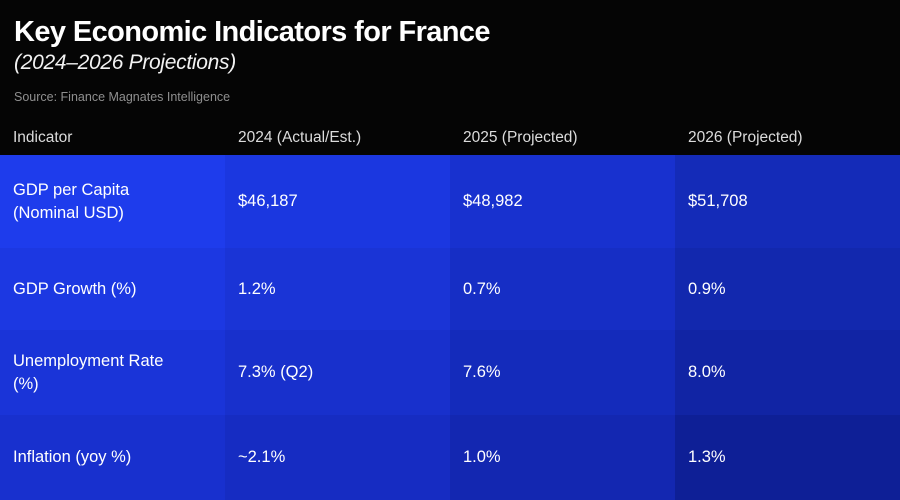 The width and height of the screenshot is (900, 500). What do you see at coordinates (707, 372) in the screenshot?
I see `value-text: 8.0%` at bounding box center [707, 372].